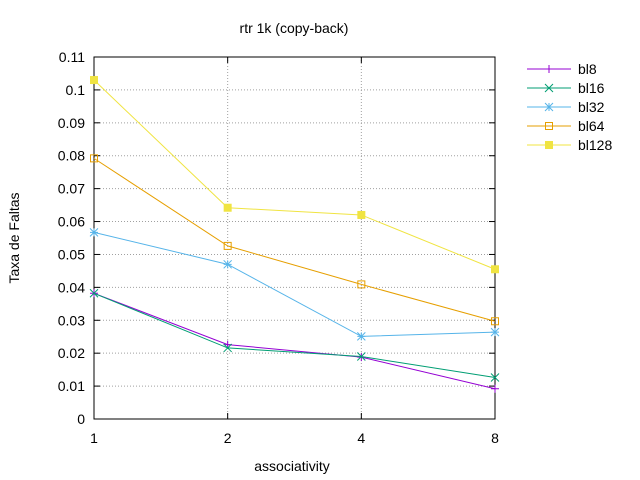  Describe the element at coordinates (566, 126) in the screenshot. I see `legend-item-bl64: bl64` at that location.